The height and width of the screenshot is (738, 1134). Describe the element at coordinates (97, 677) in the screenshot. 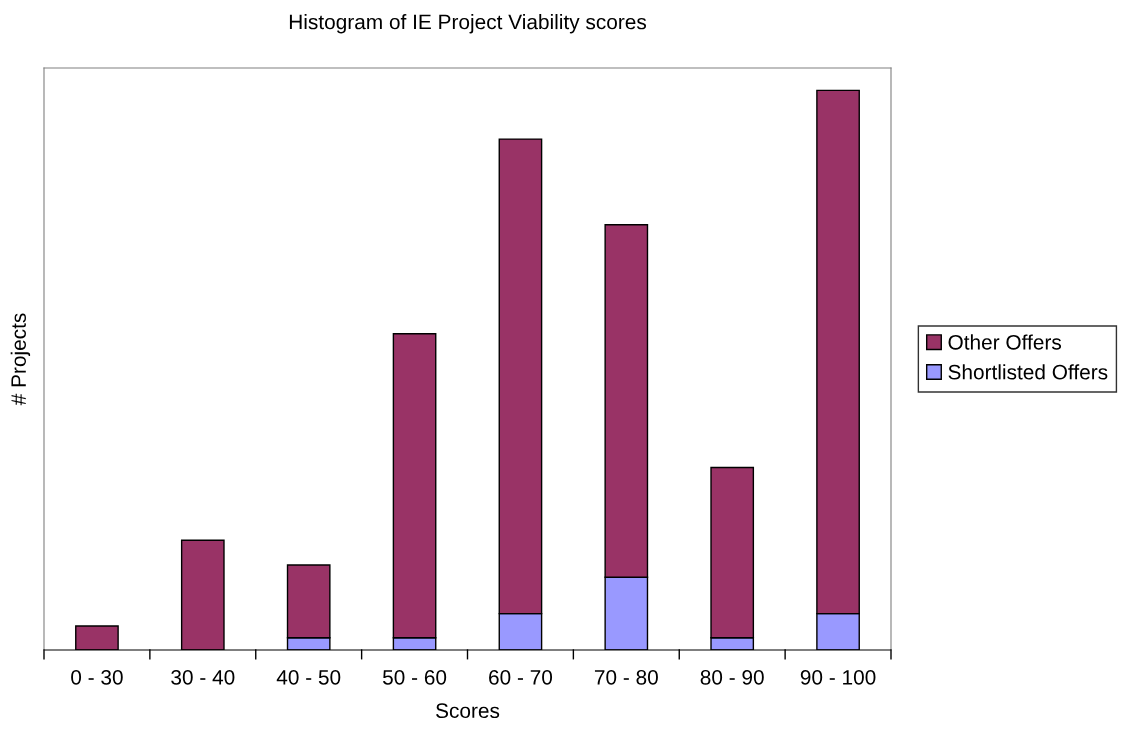

I see `x-tick-label: 0 - 30` at that location.